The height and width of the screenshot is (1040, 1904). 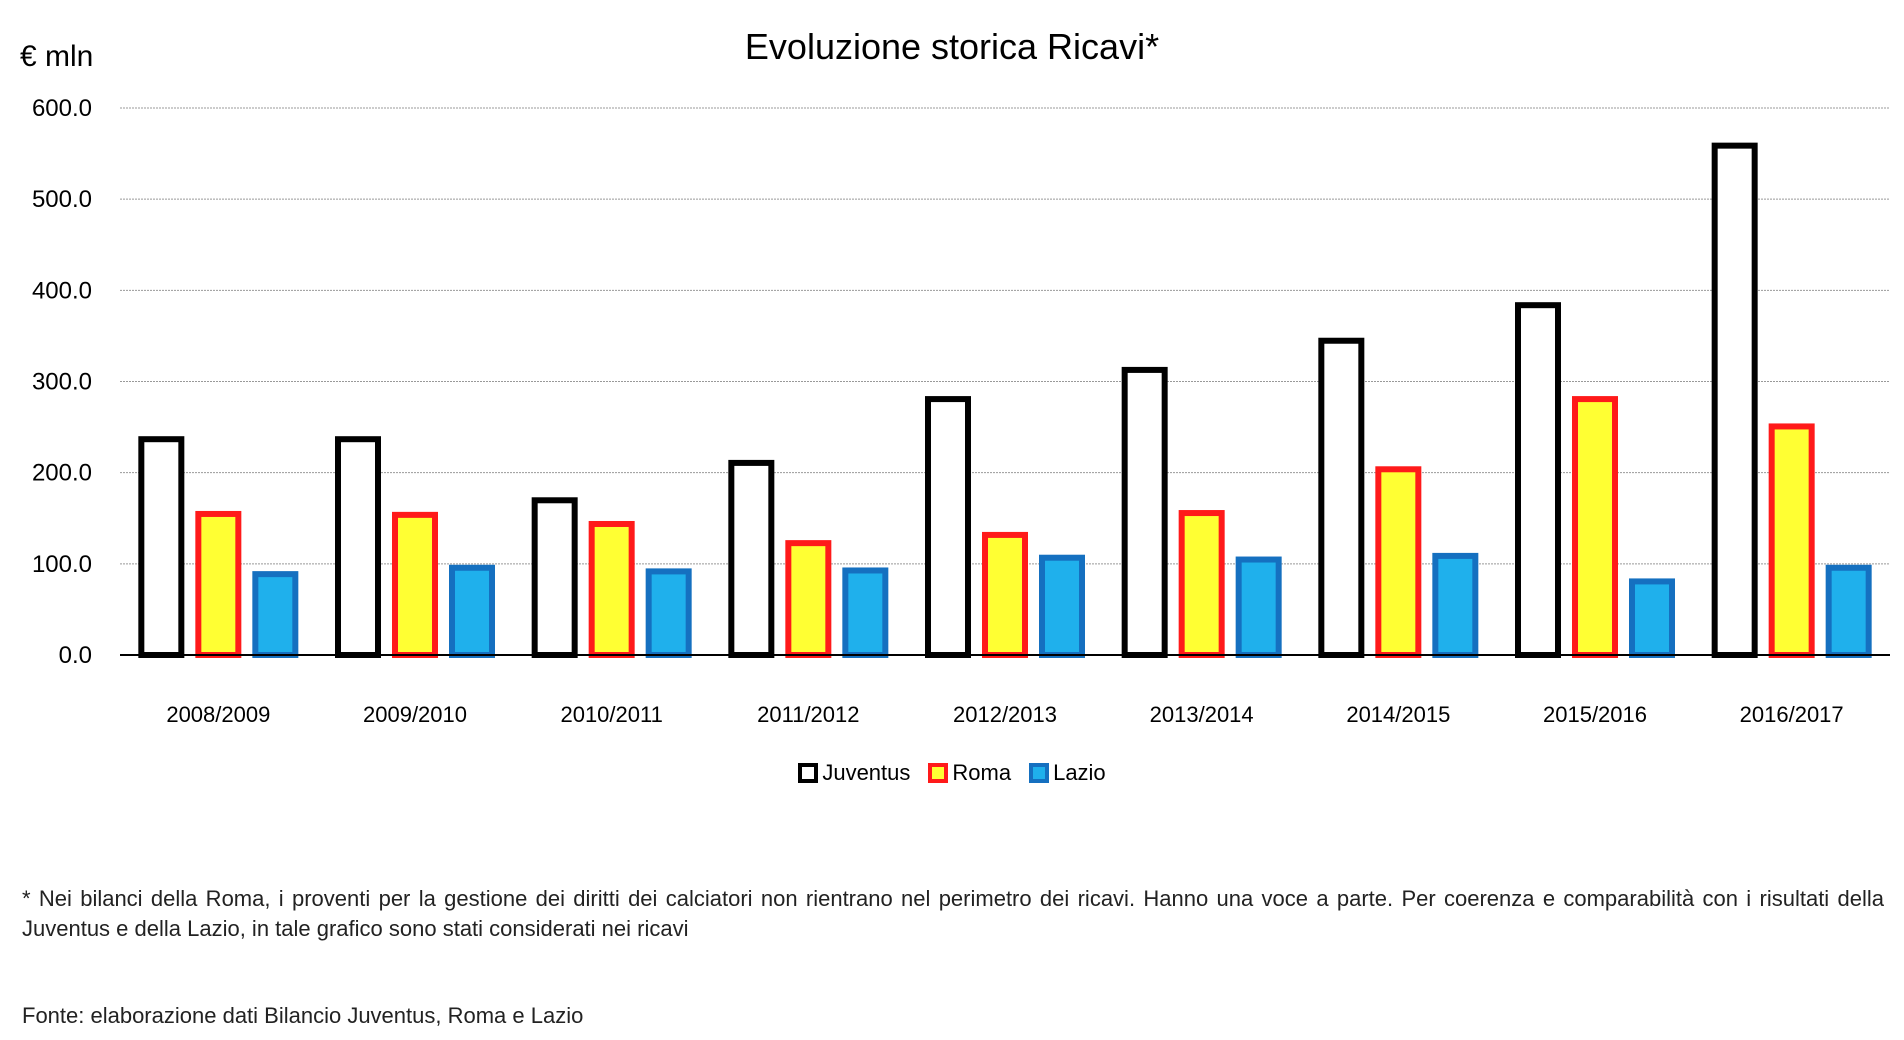 What do you see at coordinates (75, 655) in the screenshot?
I see `y-tick-label: 0.0` at bounding box center [75, 655].